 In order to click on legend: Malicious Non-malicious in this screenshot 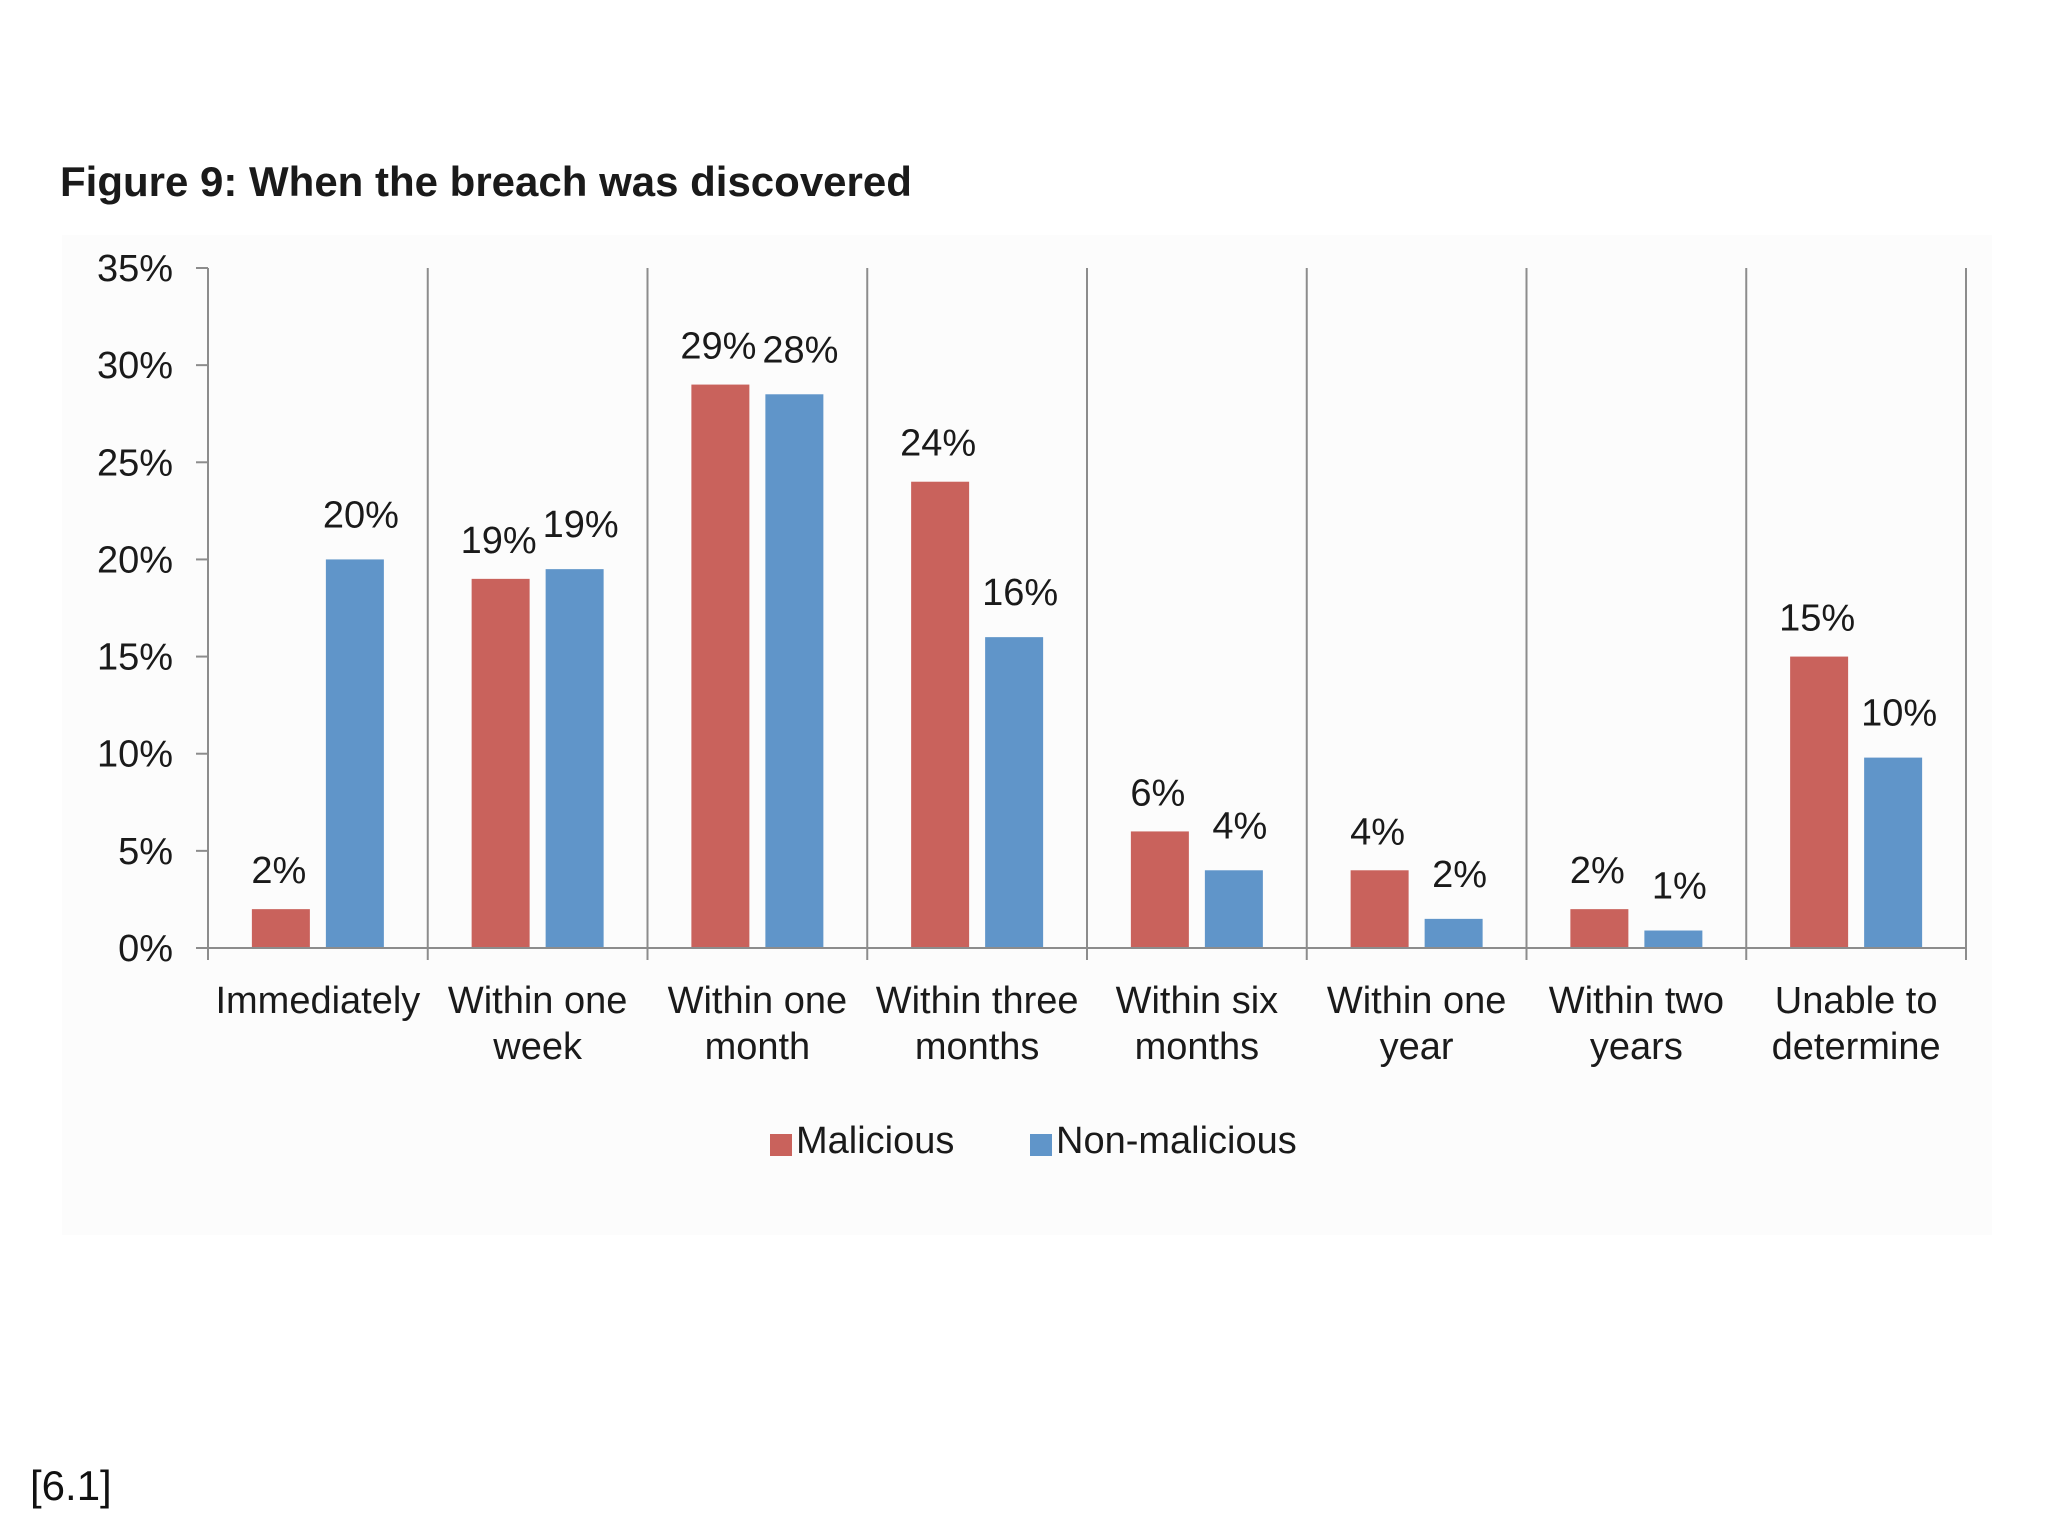, I will do `click(1033, 1141)`.